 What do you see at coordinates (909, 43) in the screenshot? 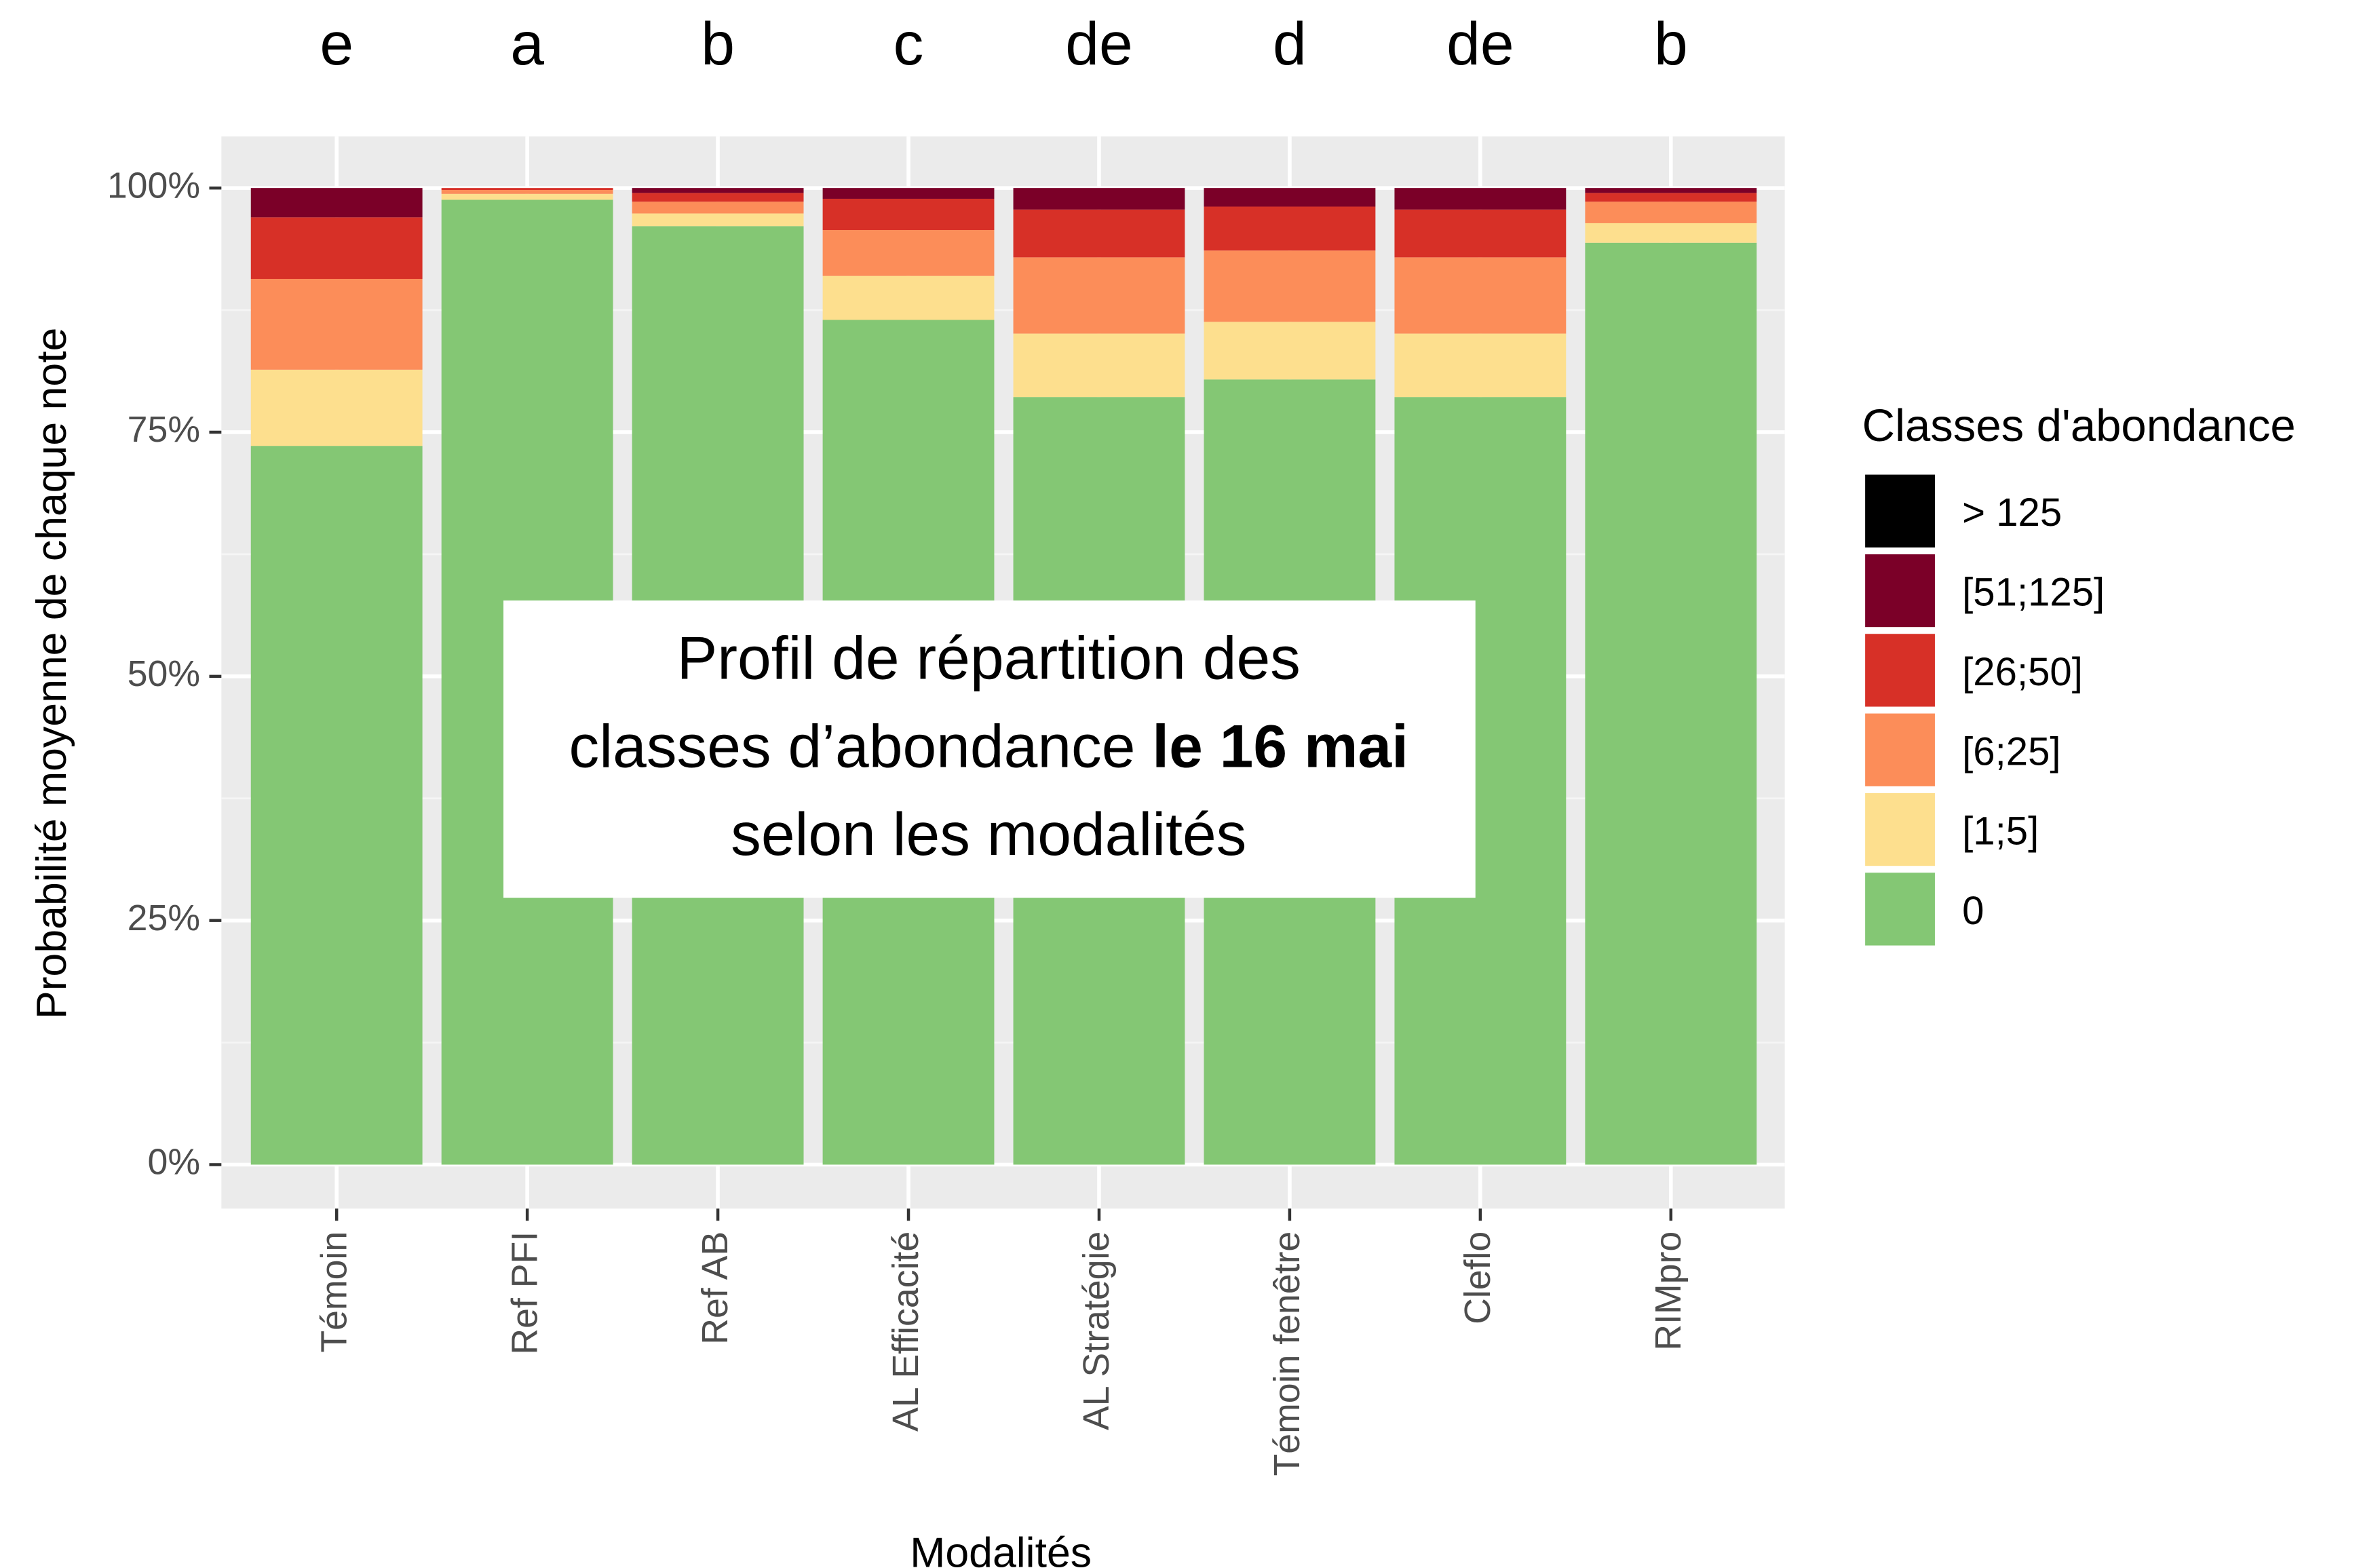
I see `significance-letter: c` at bounding box center [909, 43].